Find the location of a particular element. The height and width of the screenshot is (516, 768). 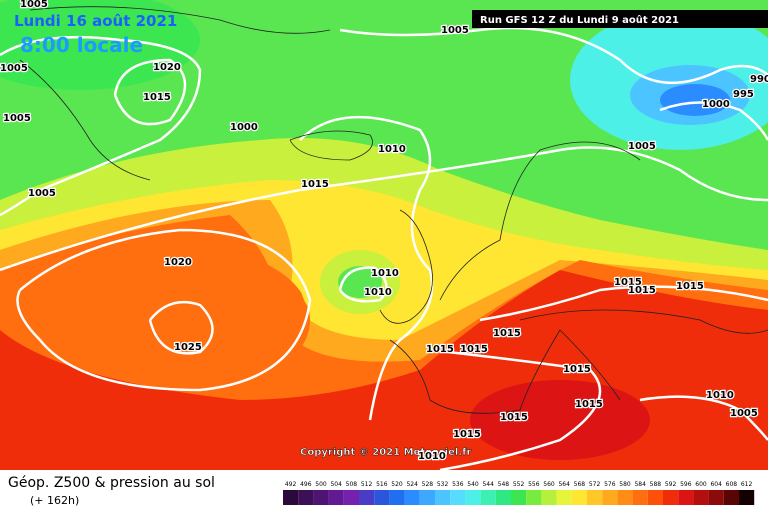

scale-label: 528 is located at coordinates (428, 484).